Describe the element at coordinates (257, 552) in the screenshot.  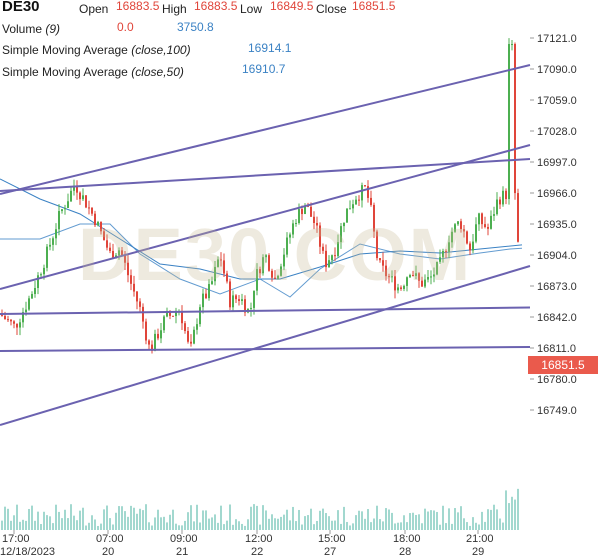
I see `x-tick-date: 22` at that location.